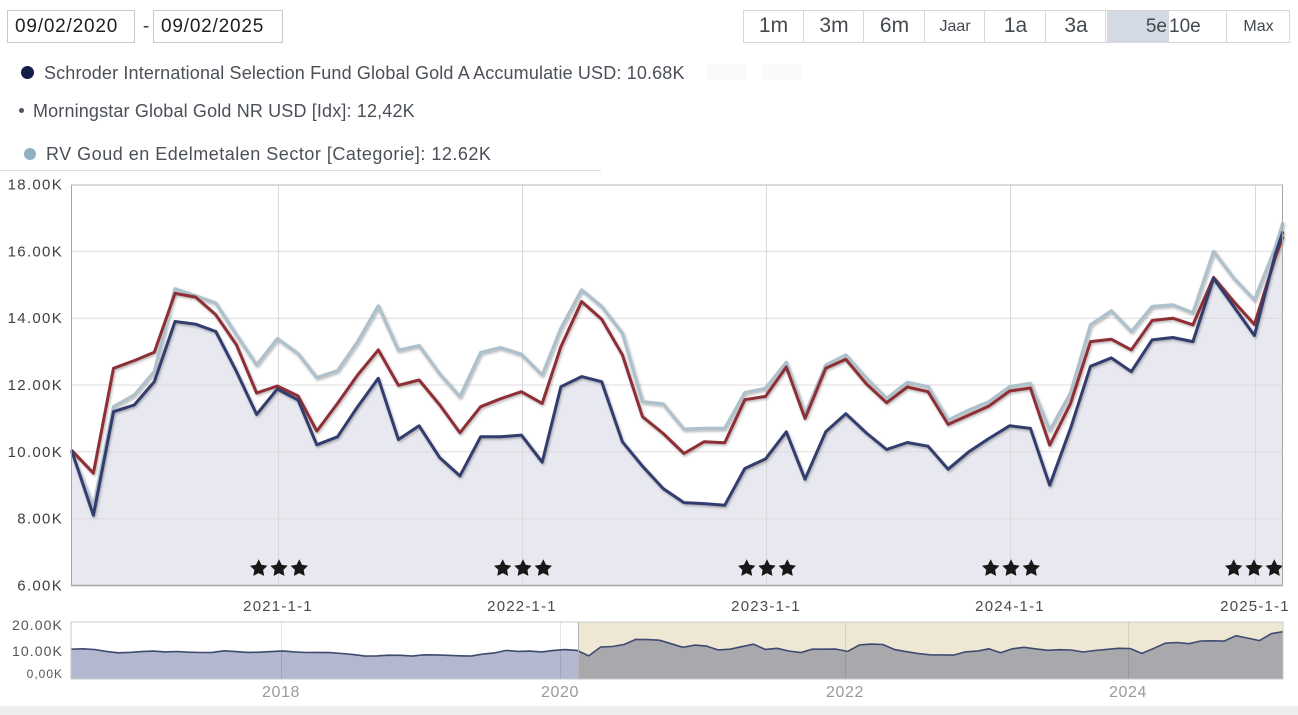 The width and height of the screenshot is (1298, 715). Describe the element at coordinates (278, 606) in the screenshot. I see `svg-text: 2021-1-1` at that location.